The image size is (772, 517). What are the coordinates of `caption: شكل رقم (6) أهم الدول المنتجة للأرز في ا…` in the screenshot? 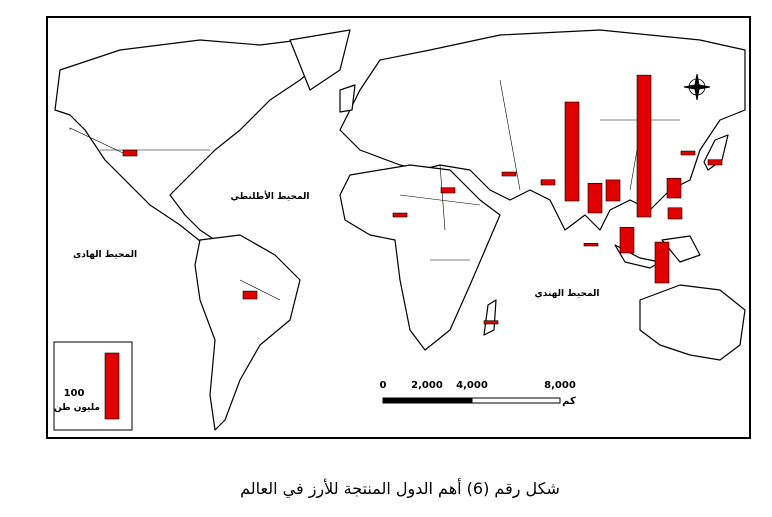 It's located at (400, 488).